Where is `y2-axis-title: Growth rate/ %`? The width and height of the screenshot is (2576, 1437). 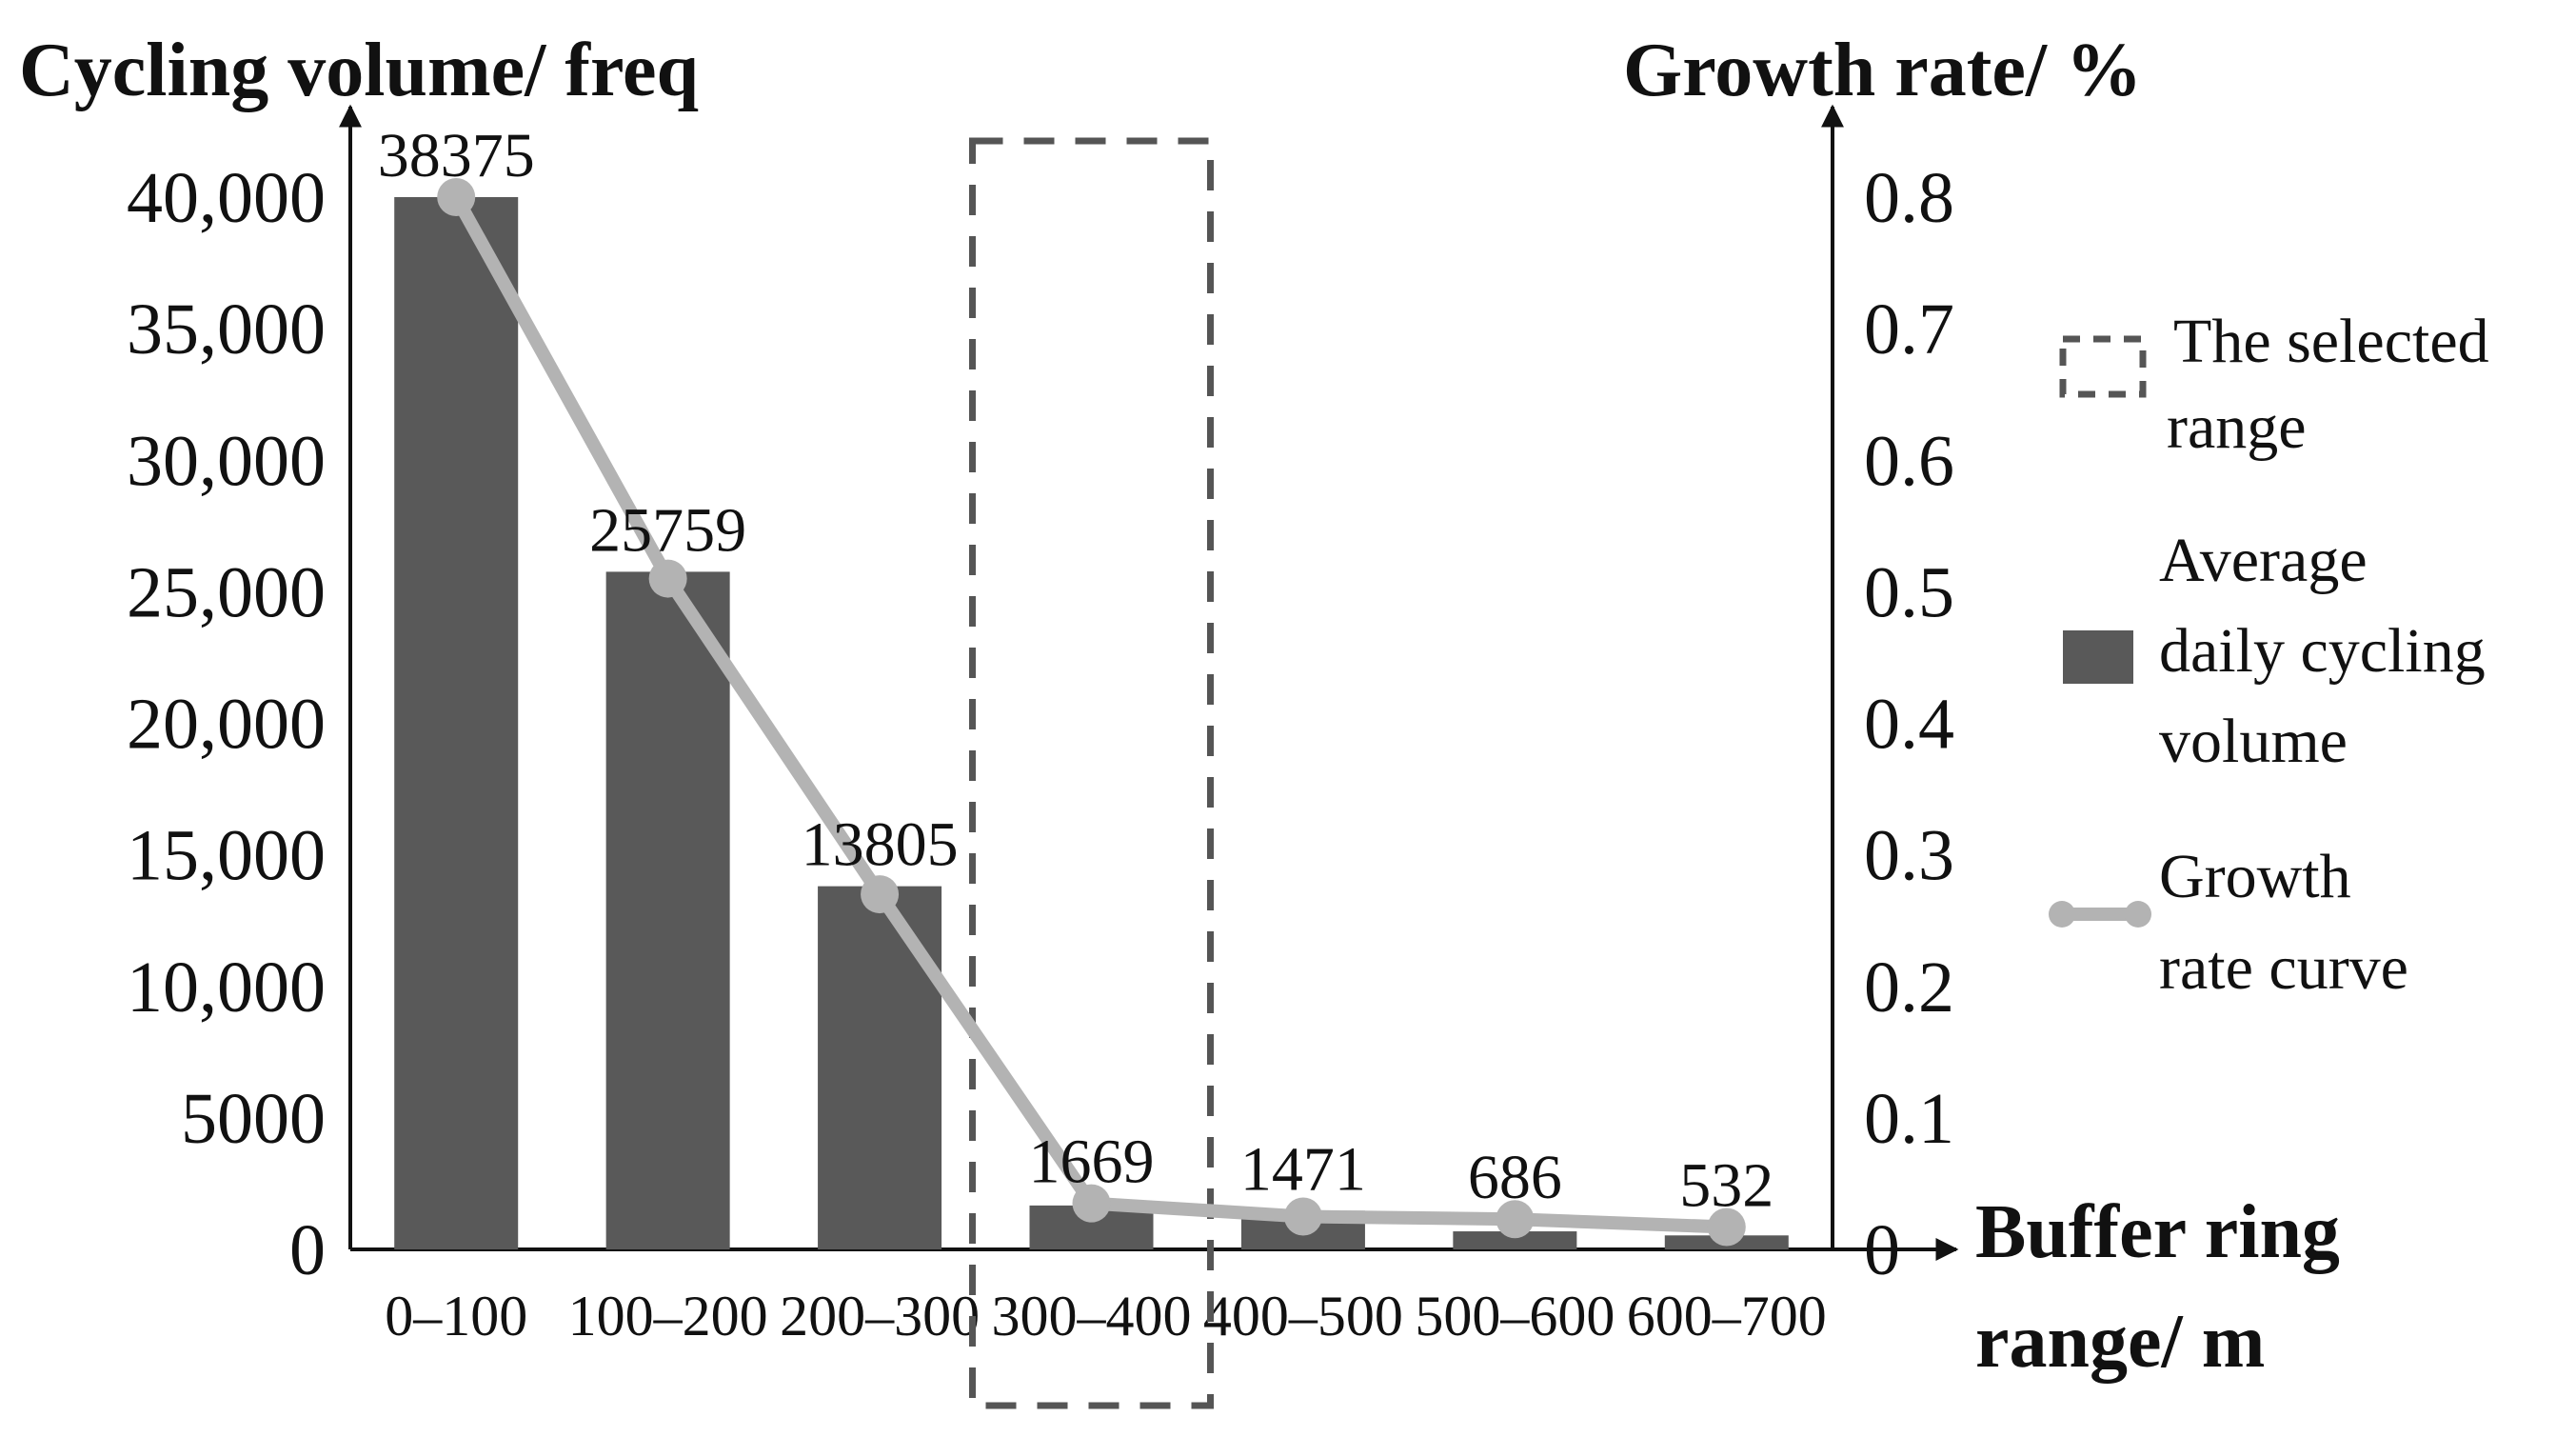 y2-axis-title: Growth rate/ % is located at coordinates (1883, 70).